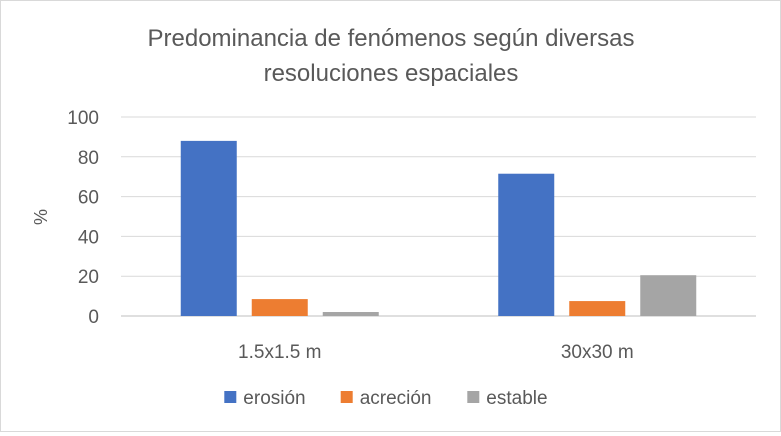 This screenshot has height=436, width=781. Describe the element at coordinates (274, 398) in the screenshot. I see `legend-label: erosión` at that location.